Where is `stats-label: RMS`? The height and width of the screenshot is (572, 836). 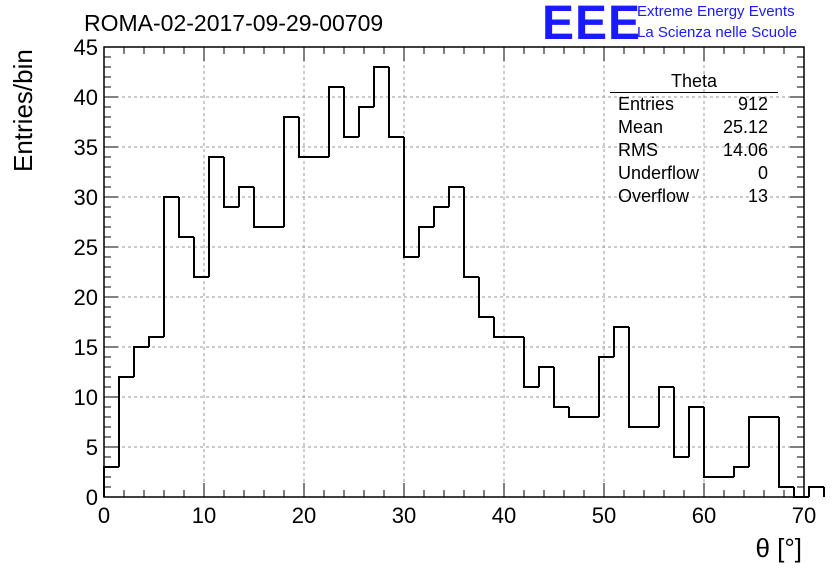 stats-label: RMS is located at coordinates (638, 150).